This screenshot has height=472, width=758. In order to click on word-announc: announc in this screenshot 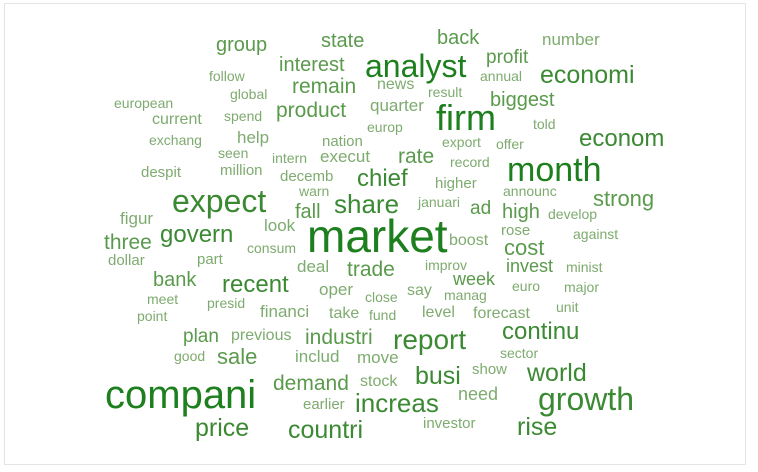, I will do `click(530, 191)`.